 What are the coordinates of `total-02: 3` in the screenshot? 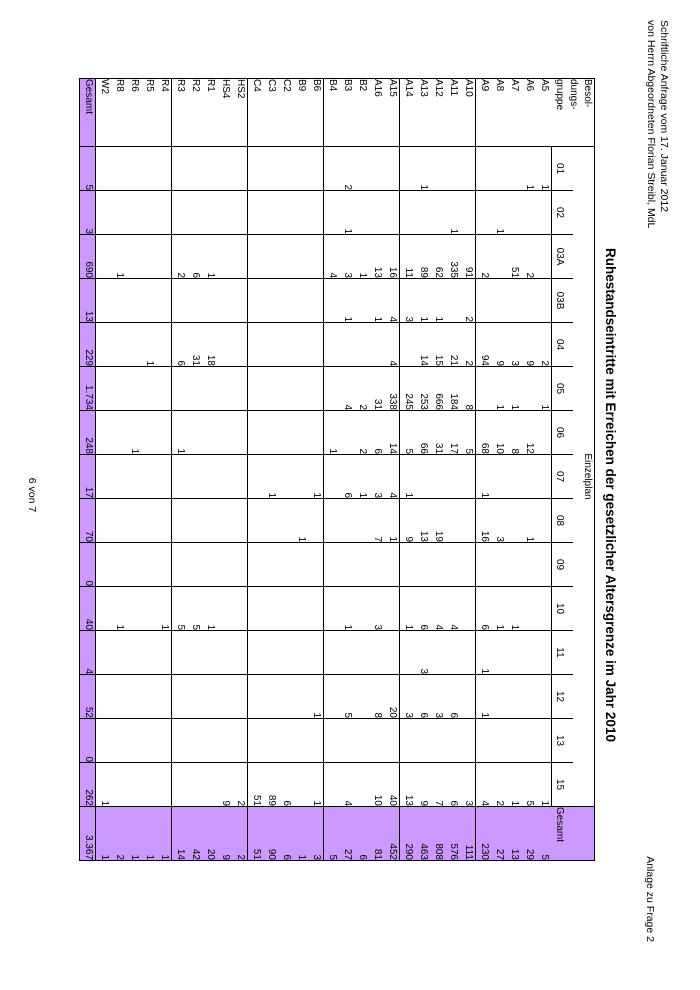 It's located at (88, 212).